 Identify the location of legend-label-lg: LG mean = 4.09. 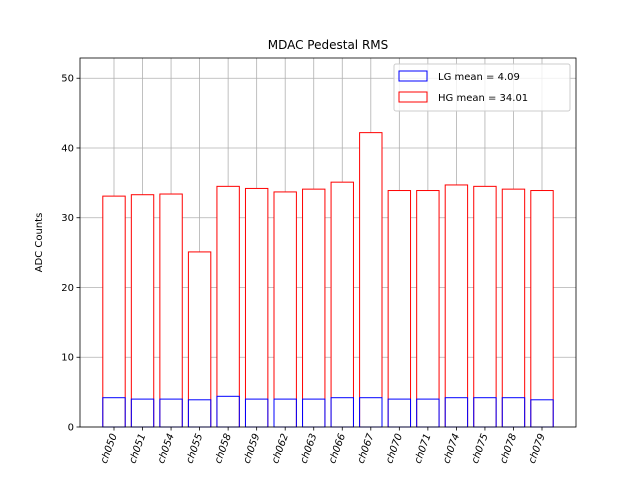
(479, 77).